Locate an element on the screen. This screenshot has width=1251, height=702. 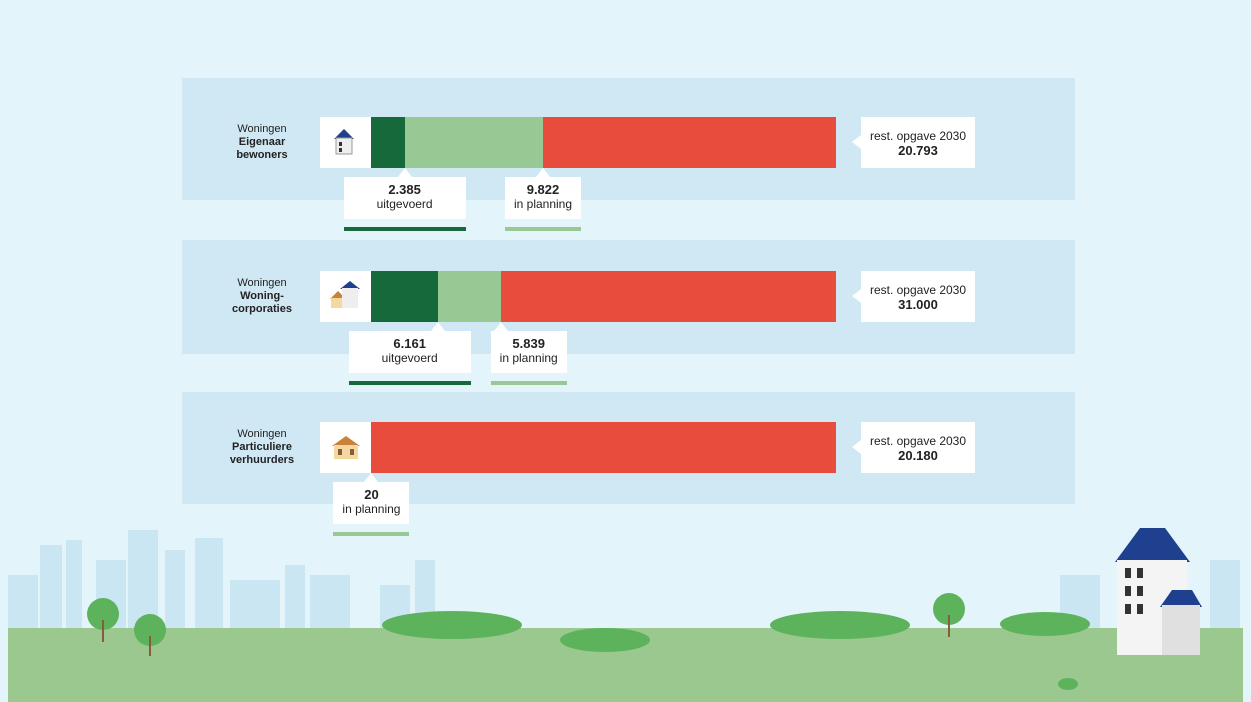
callout: rest. opgave 2030 31.000 is located at coordinates (918, 296).